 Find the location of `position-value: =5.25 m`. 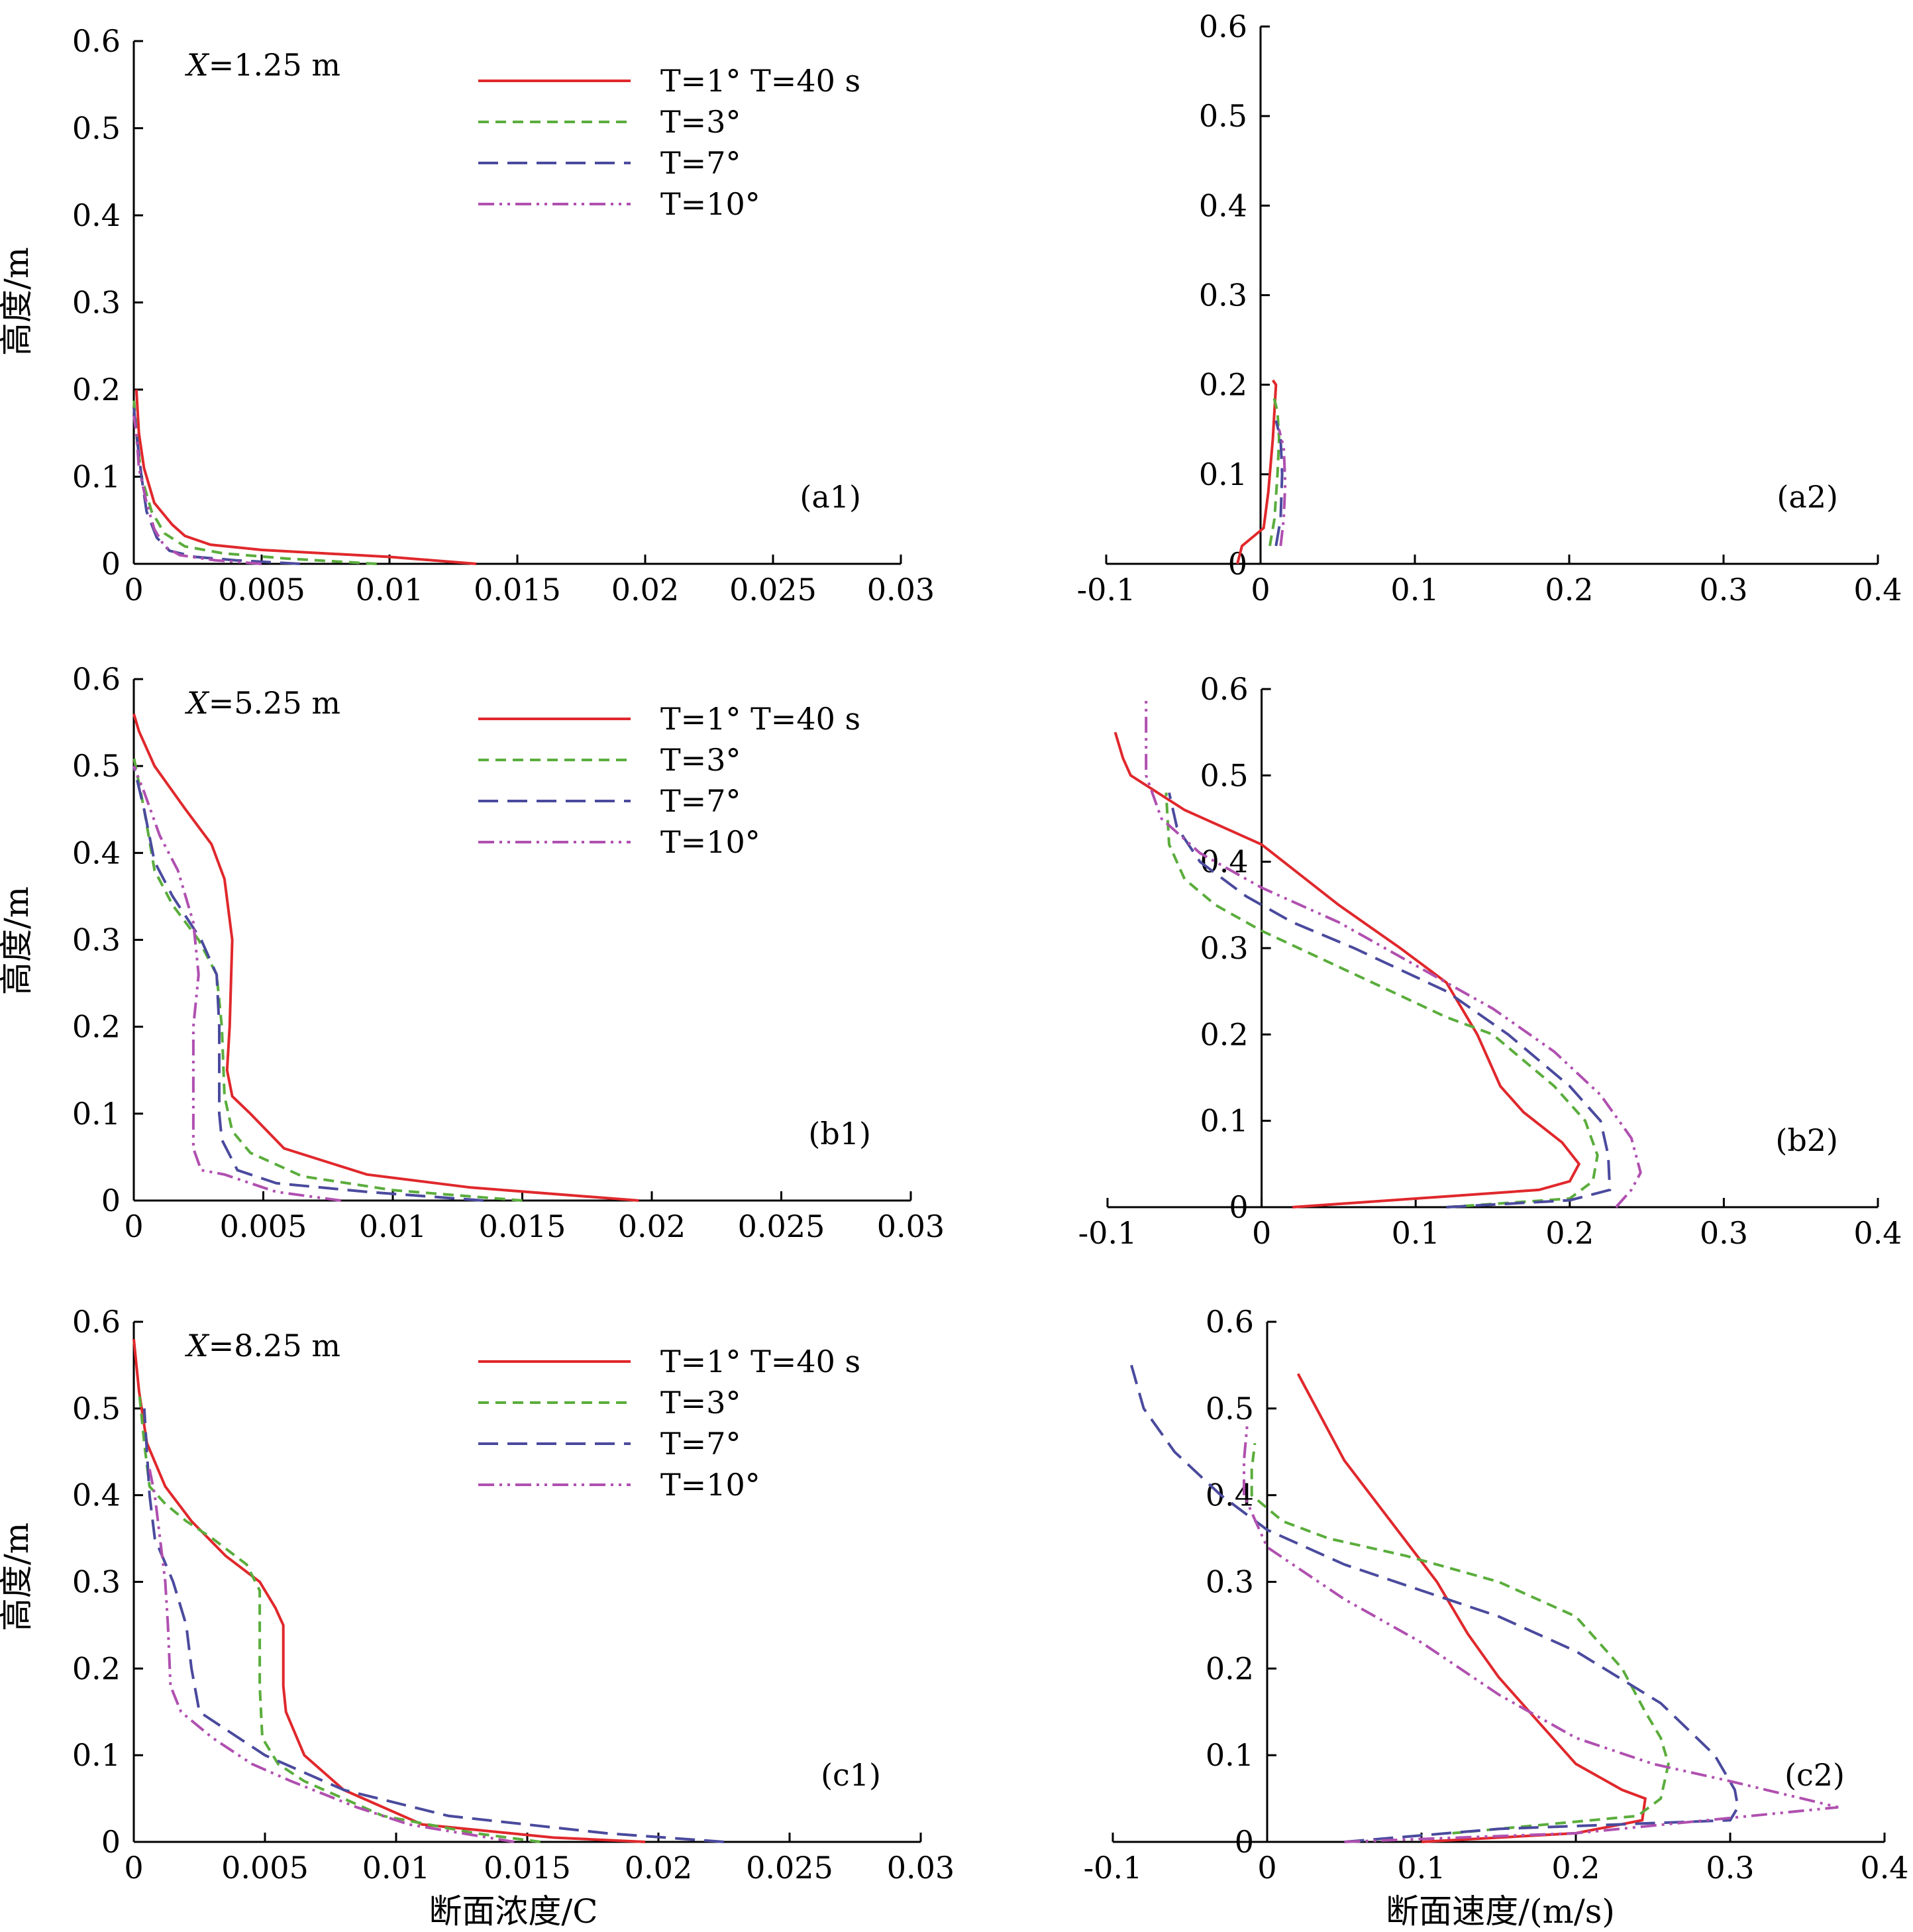

position-value: =5.25 m is located at coordinates (274, 703).